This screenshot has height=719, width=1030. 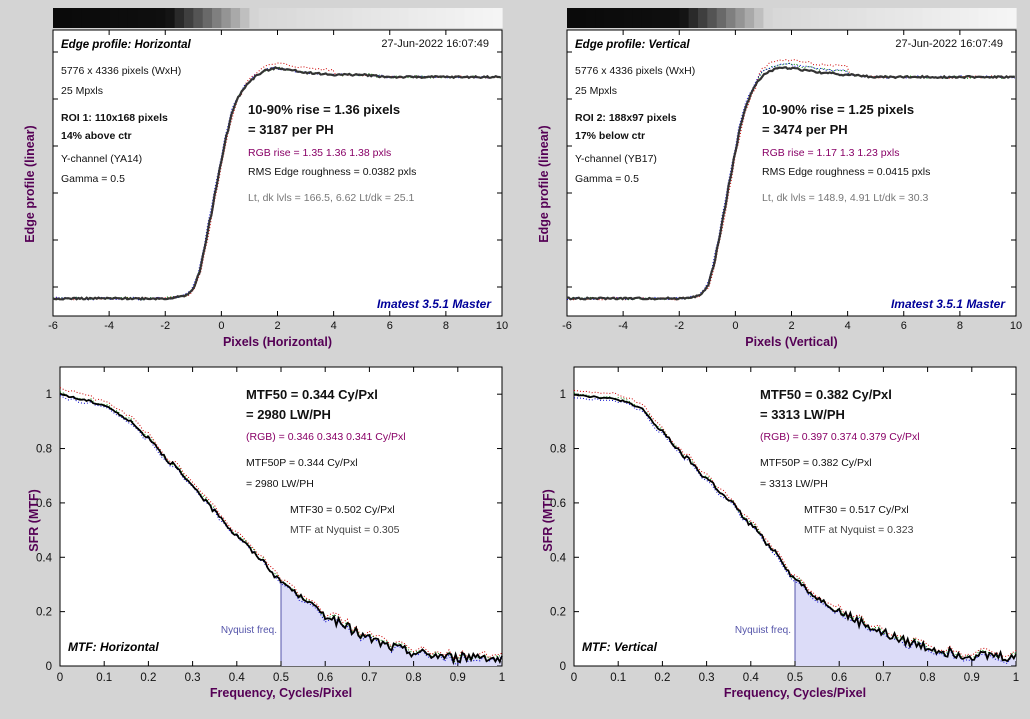 I want to click on y-axis-label: Edge profile (linear), so click(x=544, y=183).